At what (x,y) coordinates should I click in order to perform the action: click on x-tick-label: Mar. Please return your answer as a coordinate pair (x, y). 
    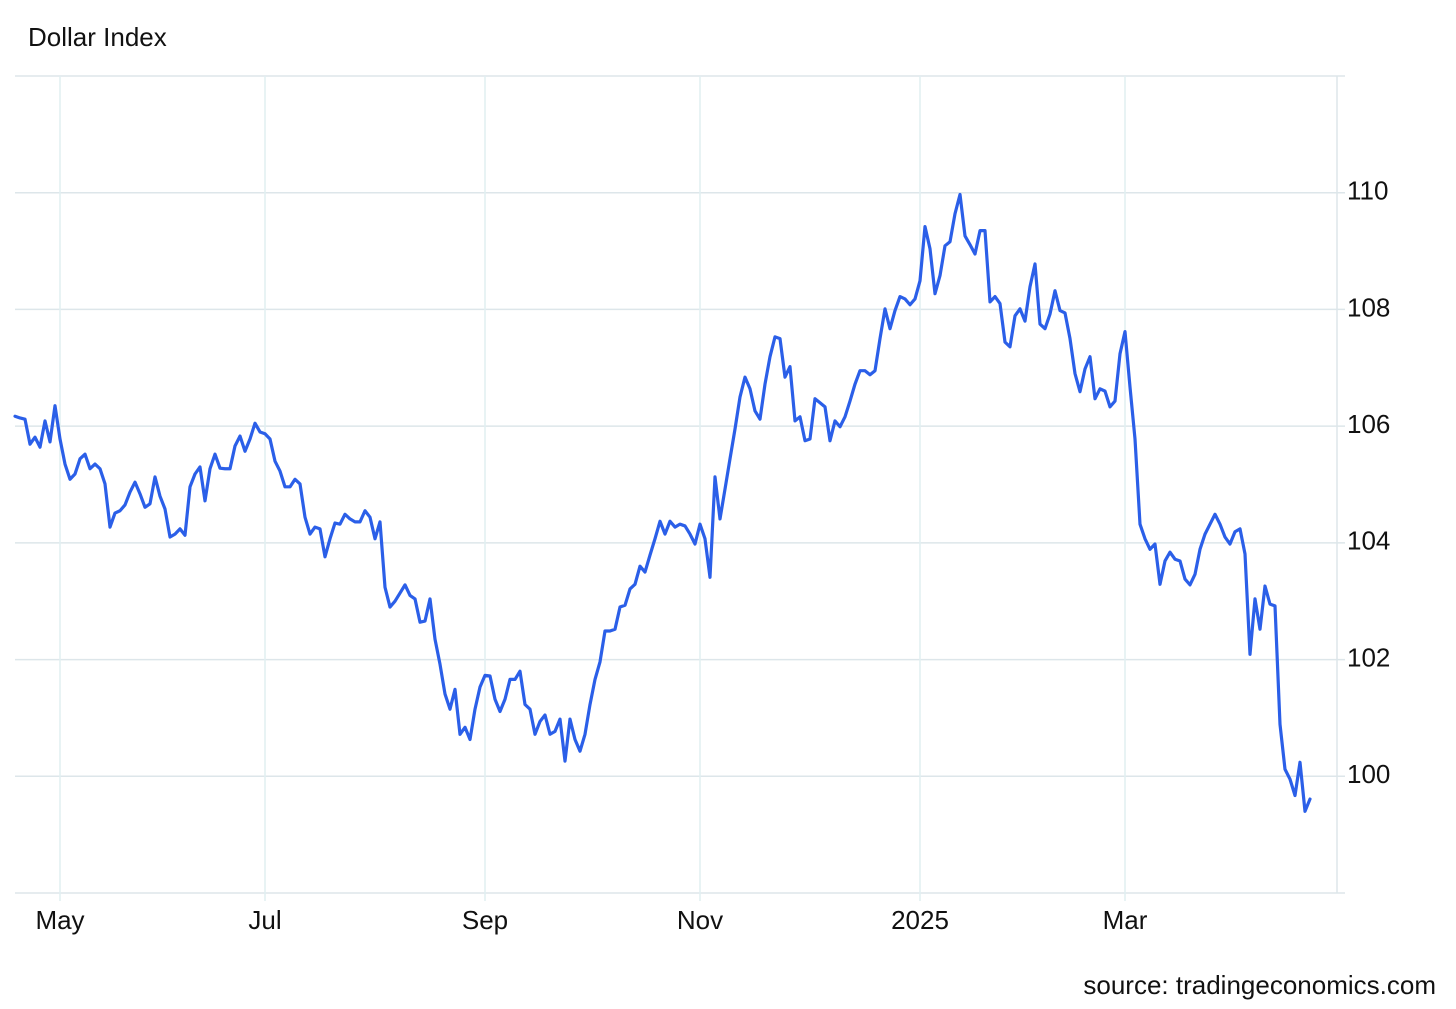
    Looking at the image, I should click on (1125, 920).